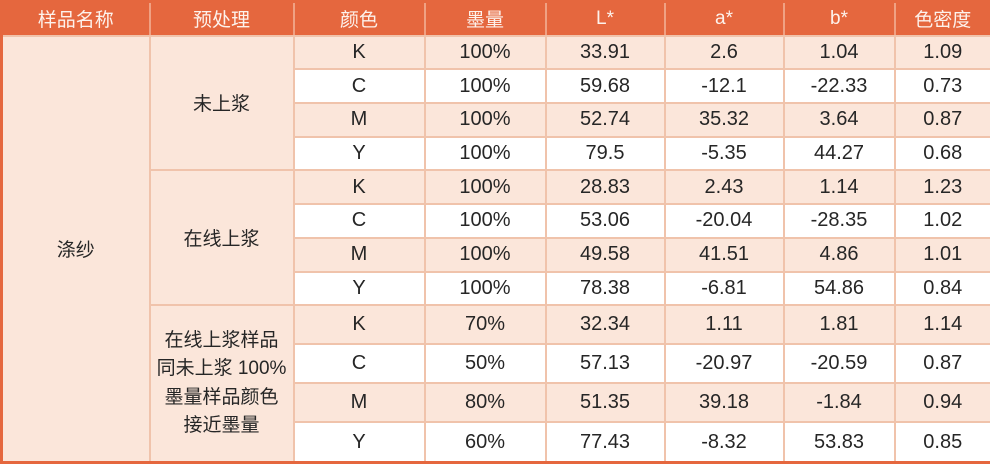 The image size is (990, 464). I want to click on table-row: C 50% 57.13 -20.97 -20.59 0.87, so click(496, 364).